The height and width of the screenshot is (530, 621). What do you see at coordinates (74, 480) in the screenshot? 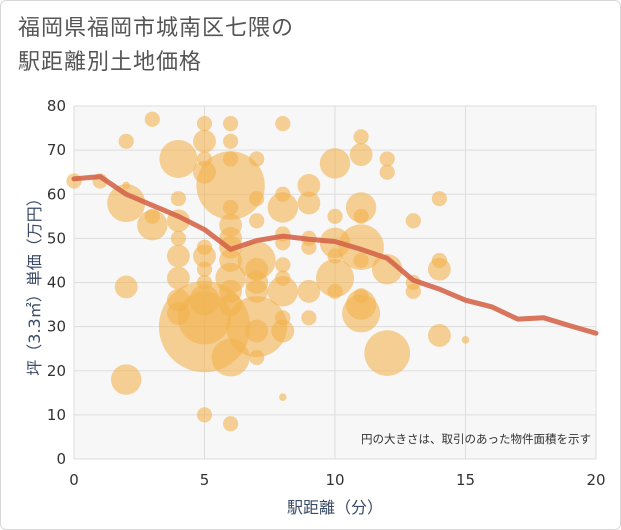
I see `x-tick-0: 0` at bounding box center [74, 480].